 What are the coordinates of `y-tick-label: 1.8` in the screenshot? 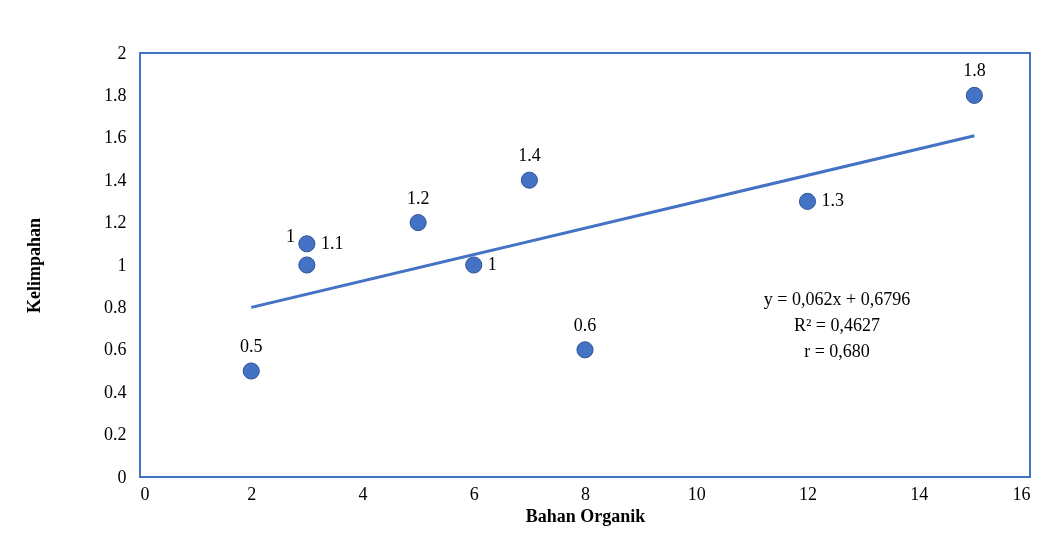 It's located at (115, 94).